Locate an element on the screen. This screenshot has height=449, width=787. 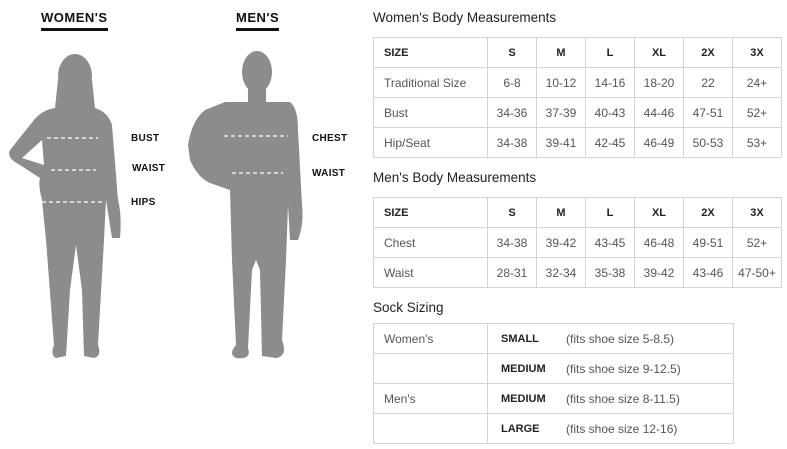
hips-label: HIPS is located at coordinates (143, 202).